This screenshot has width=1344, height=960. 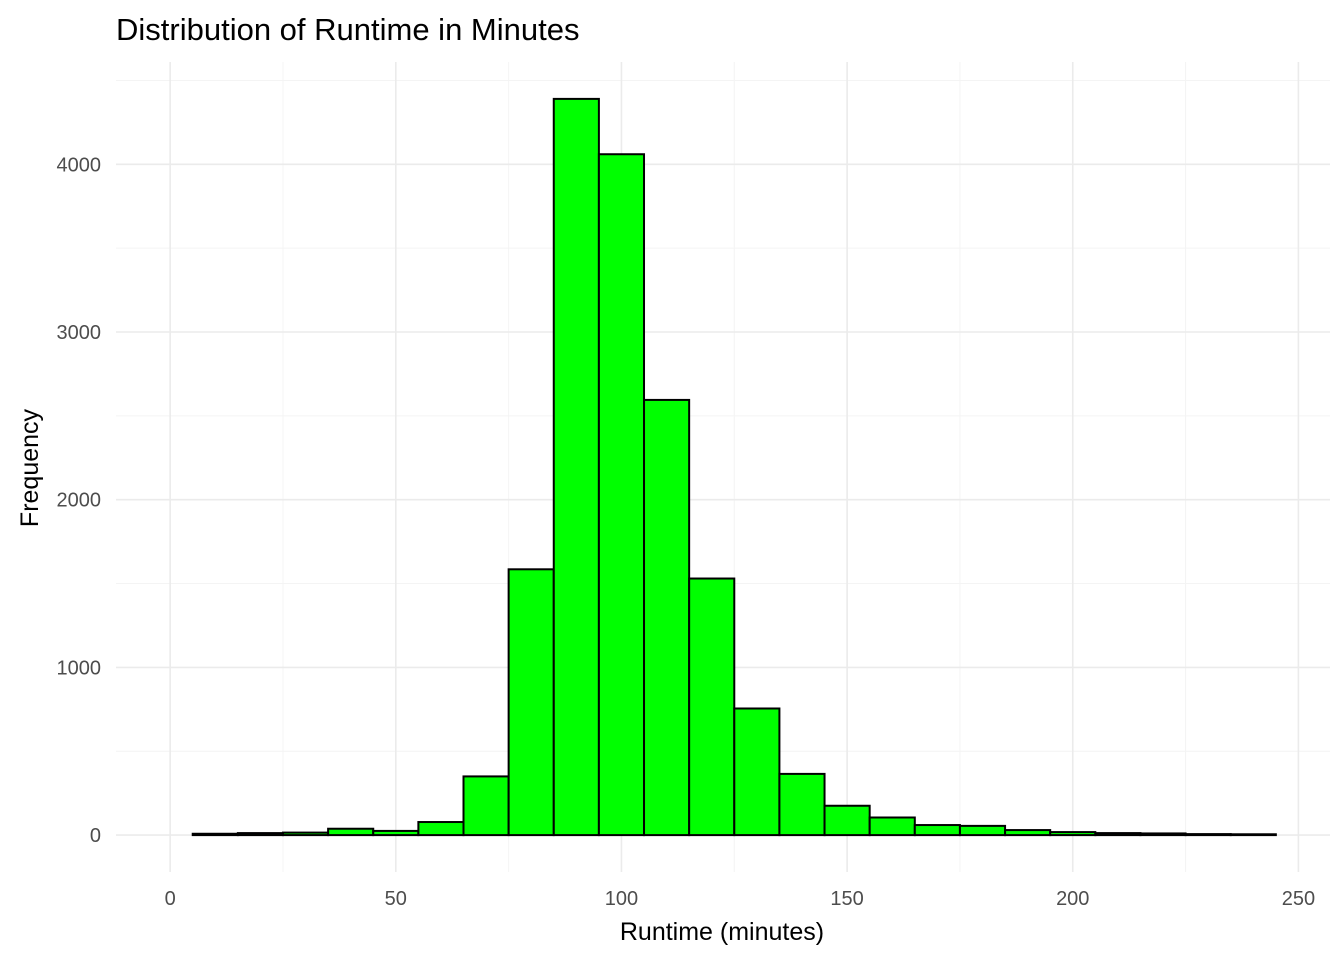 I want to click on y-axis-tick-labels: 0 1000 2000 3000 4000, so click(x=79, y=500).